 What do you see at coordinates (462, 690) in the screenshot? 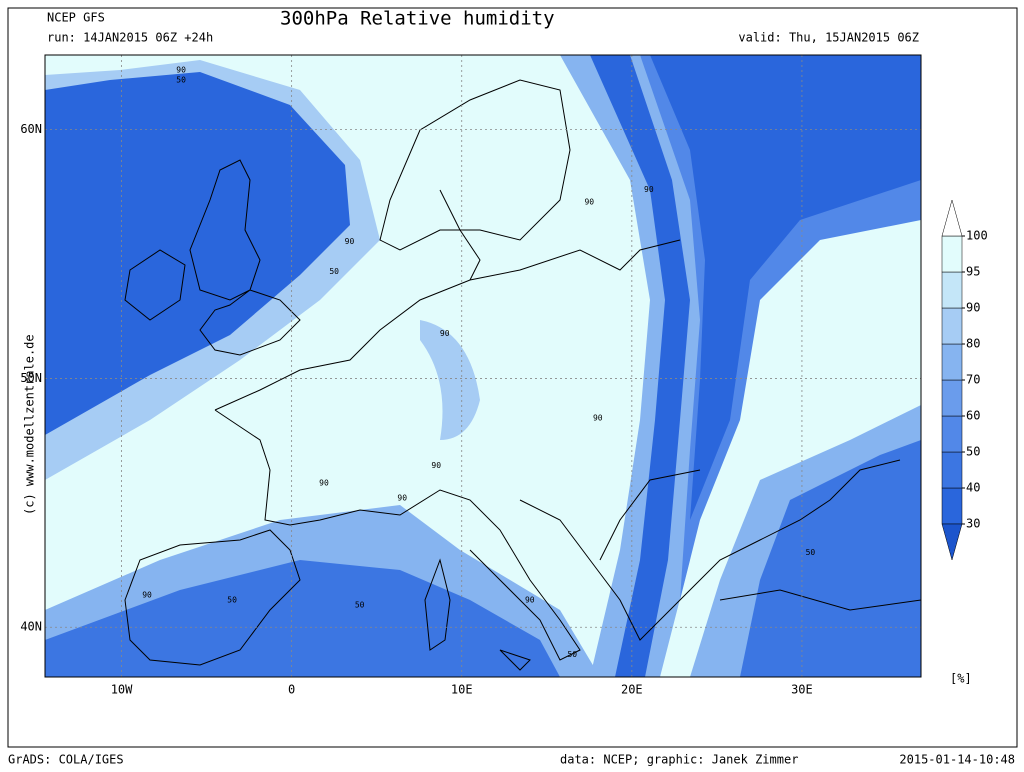
I see `lon-tick-label: 10E` at bounding box center [462, 690].